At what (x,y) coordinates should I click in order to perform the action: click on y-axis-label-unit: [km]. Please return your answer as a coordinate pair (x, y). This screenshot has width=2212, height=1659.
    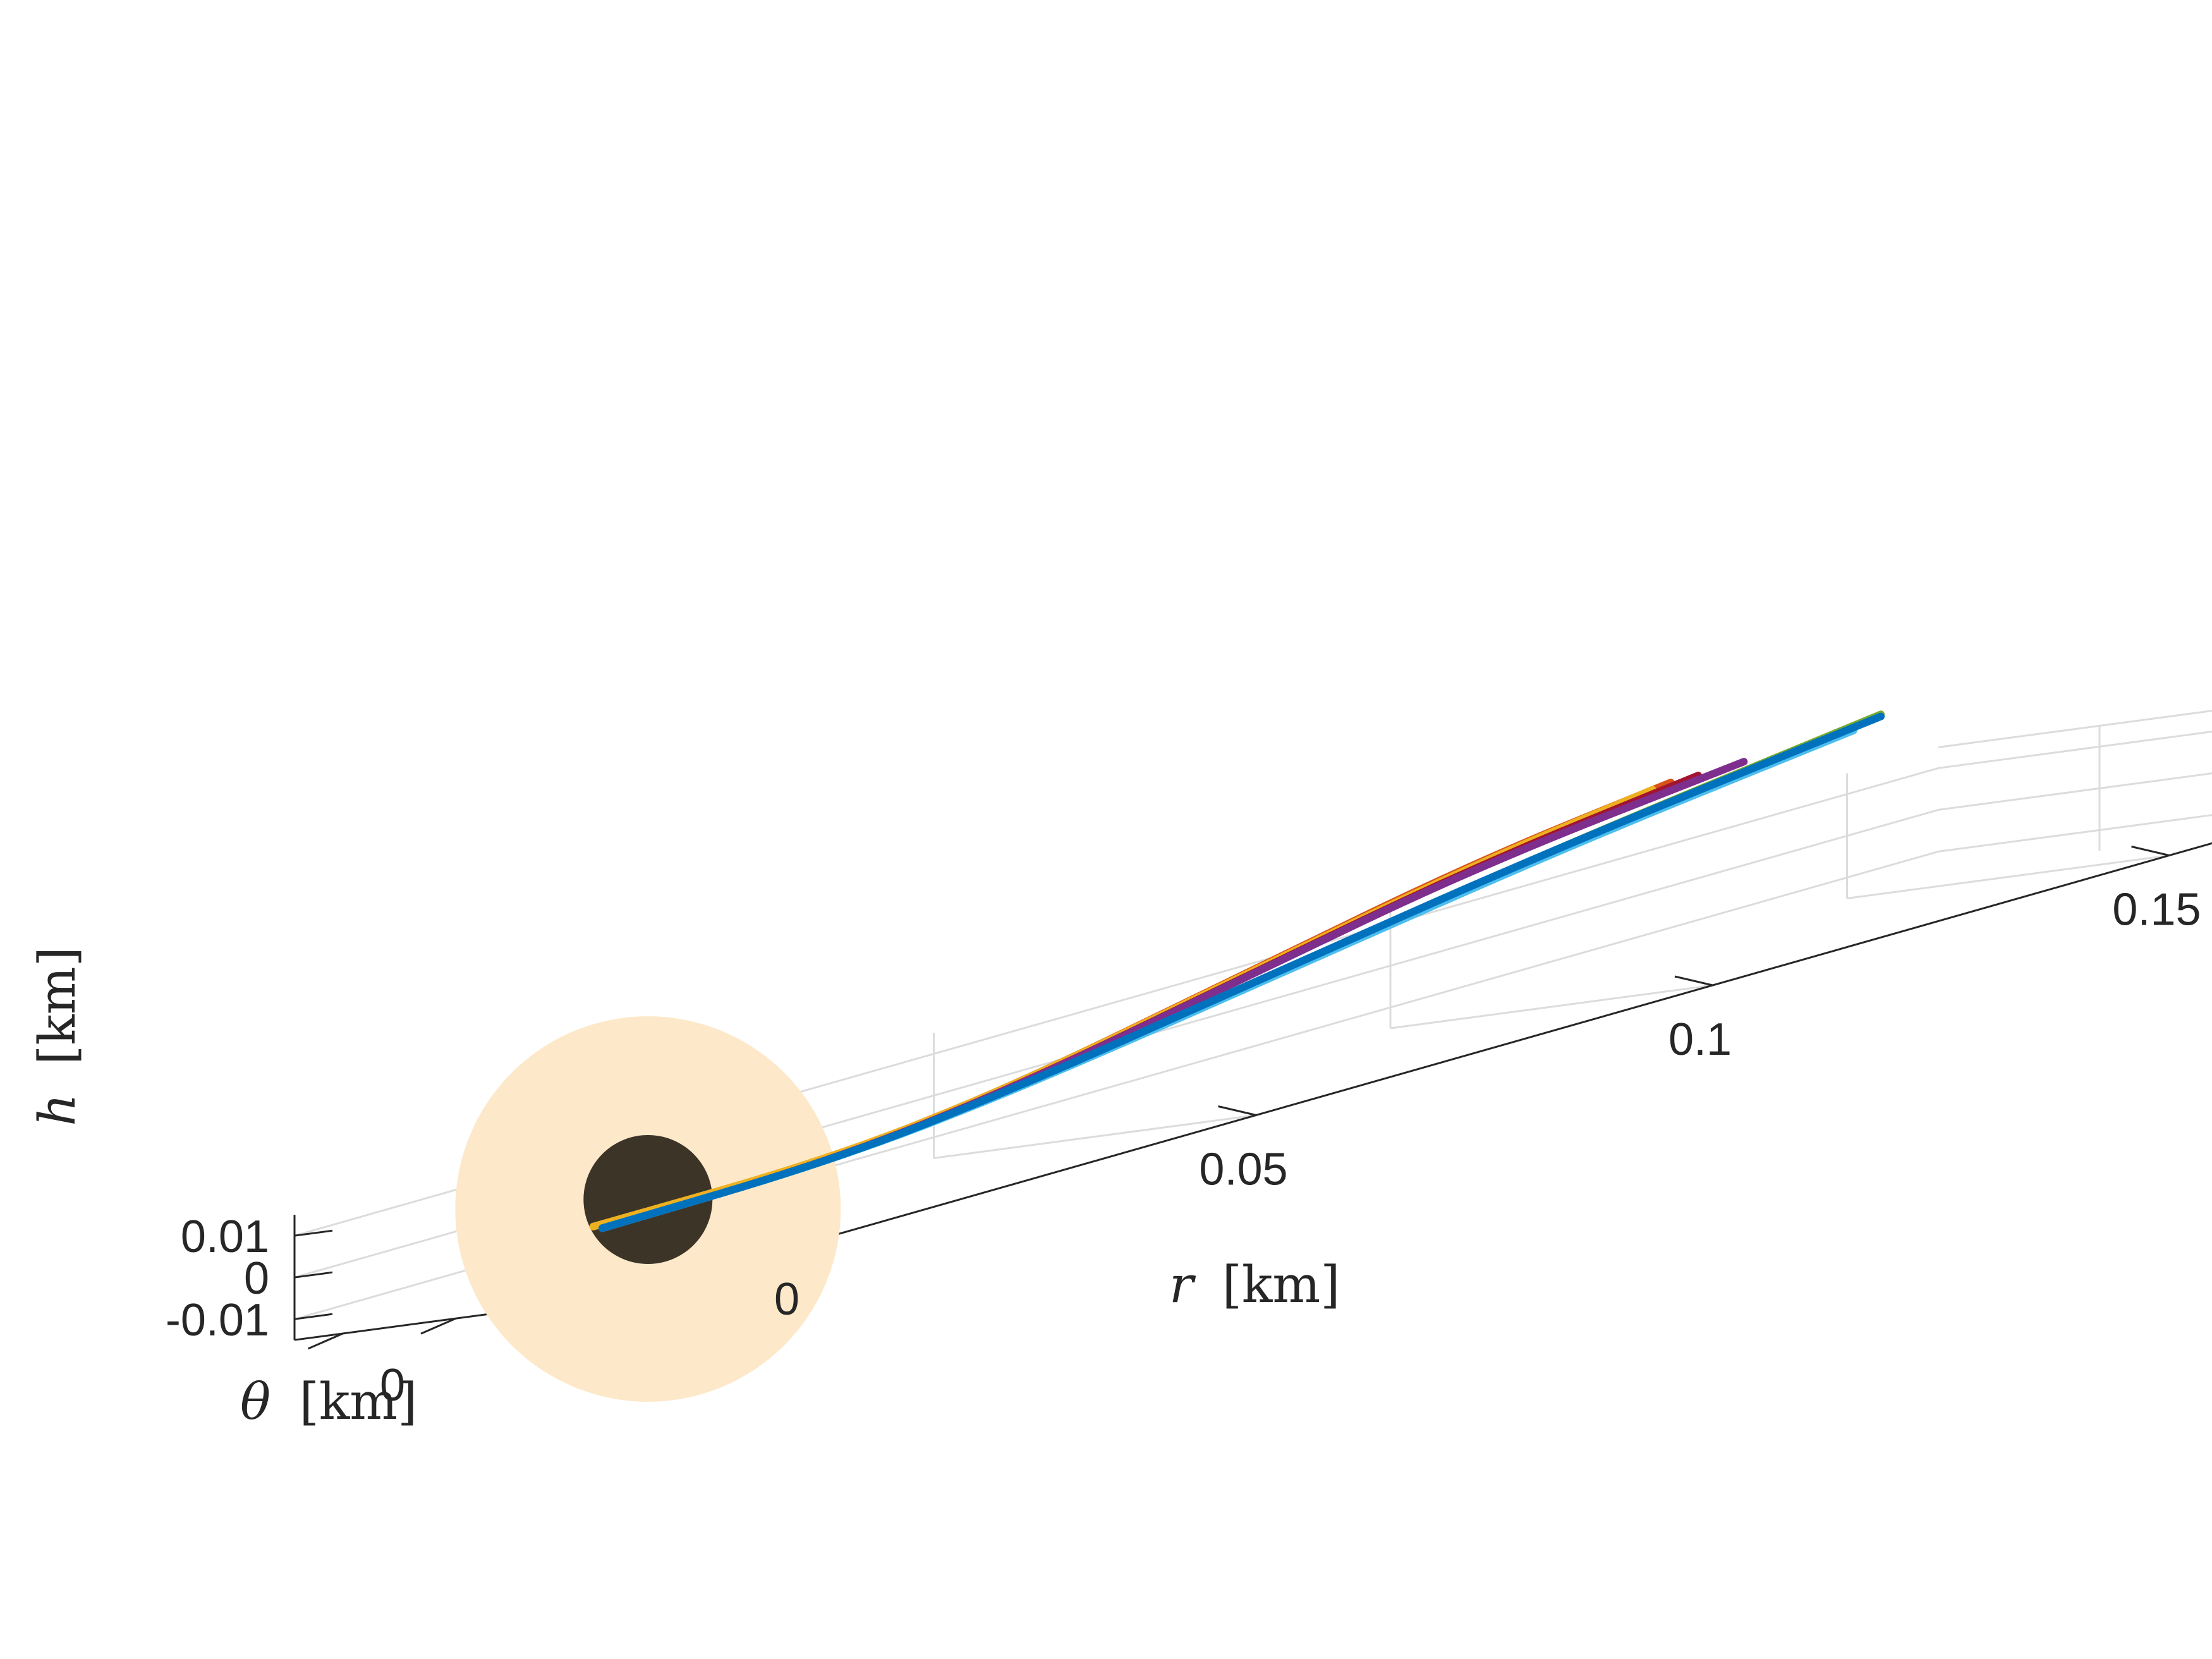
    Looking at the image, I should click on (359, 1401).